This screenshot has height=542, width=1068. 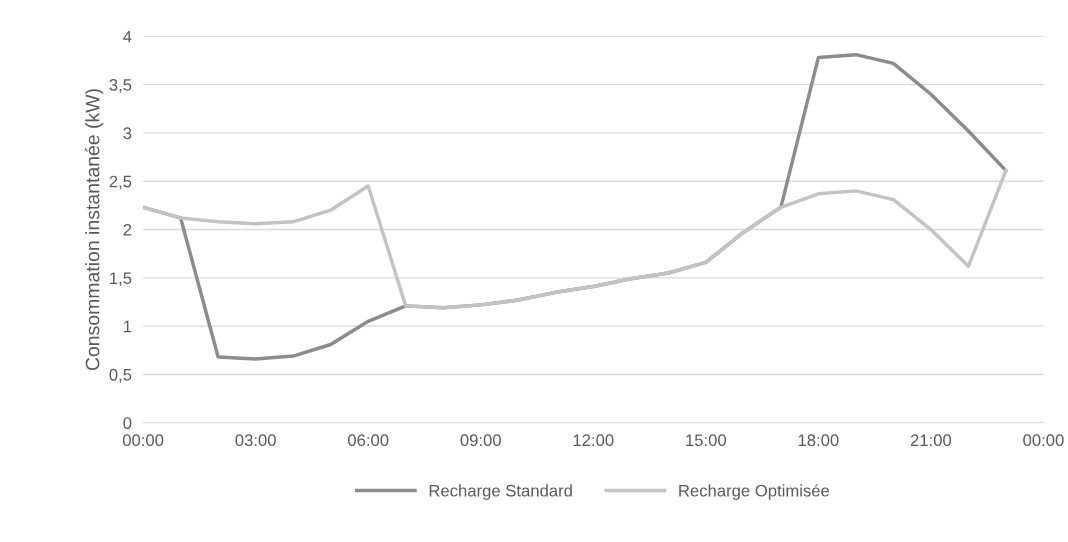 I want to click on y-tick-label: 1, so click(x=128, y=326).